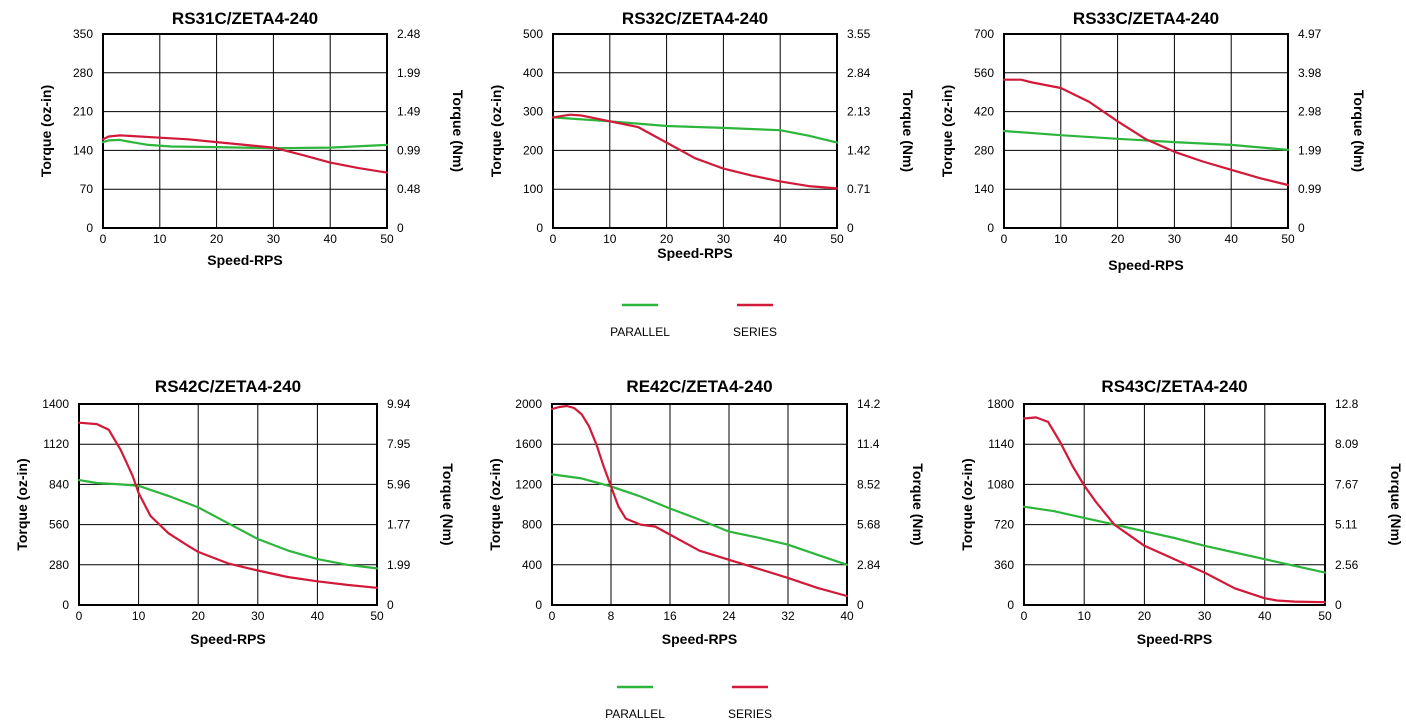 The height and width of the screenshot is (725, 1406). I want to click on legend-2: PARALLEL SERIES, so click(688, 703).